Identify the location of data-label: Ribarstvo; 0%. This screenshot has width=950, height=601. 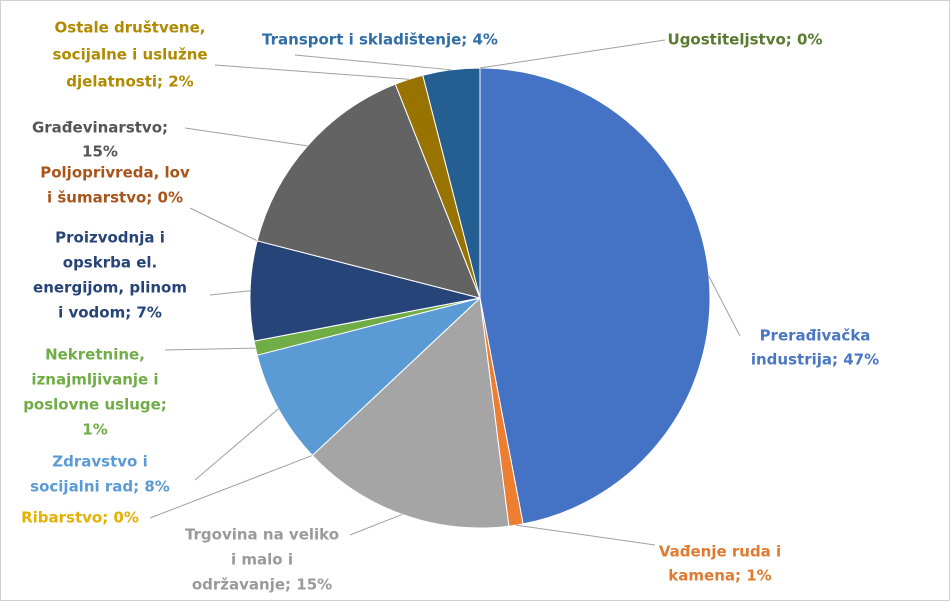
(80, 518).